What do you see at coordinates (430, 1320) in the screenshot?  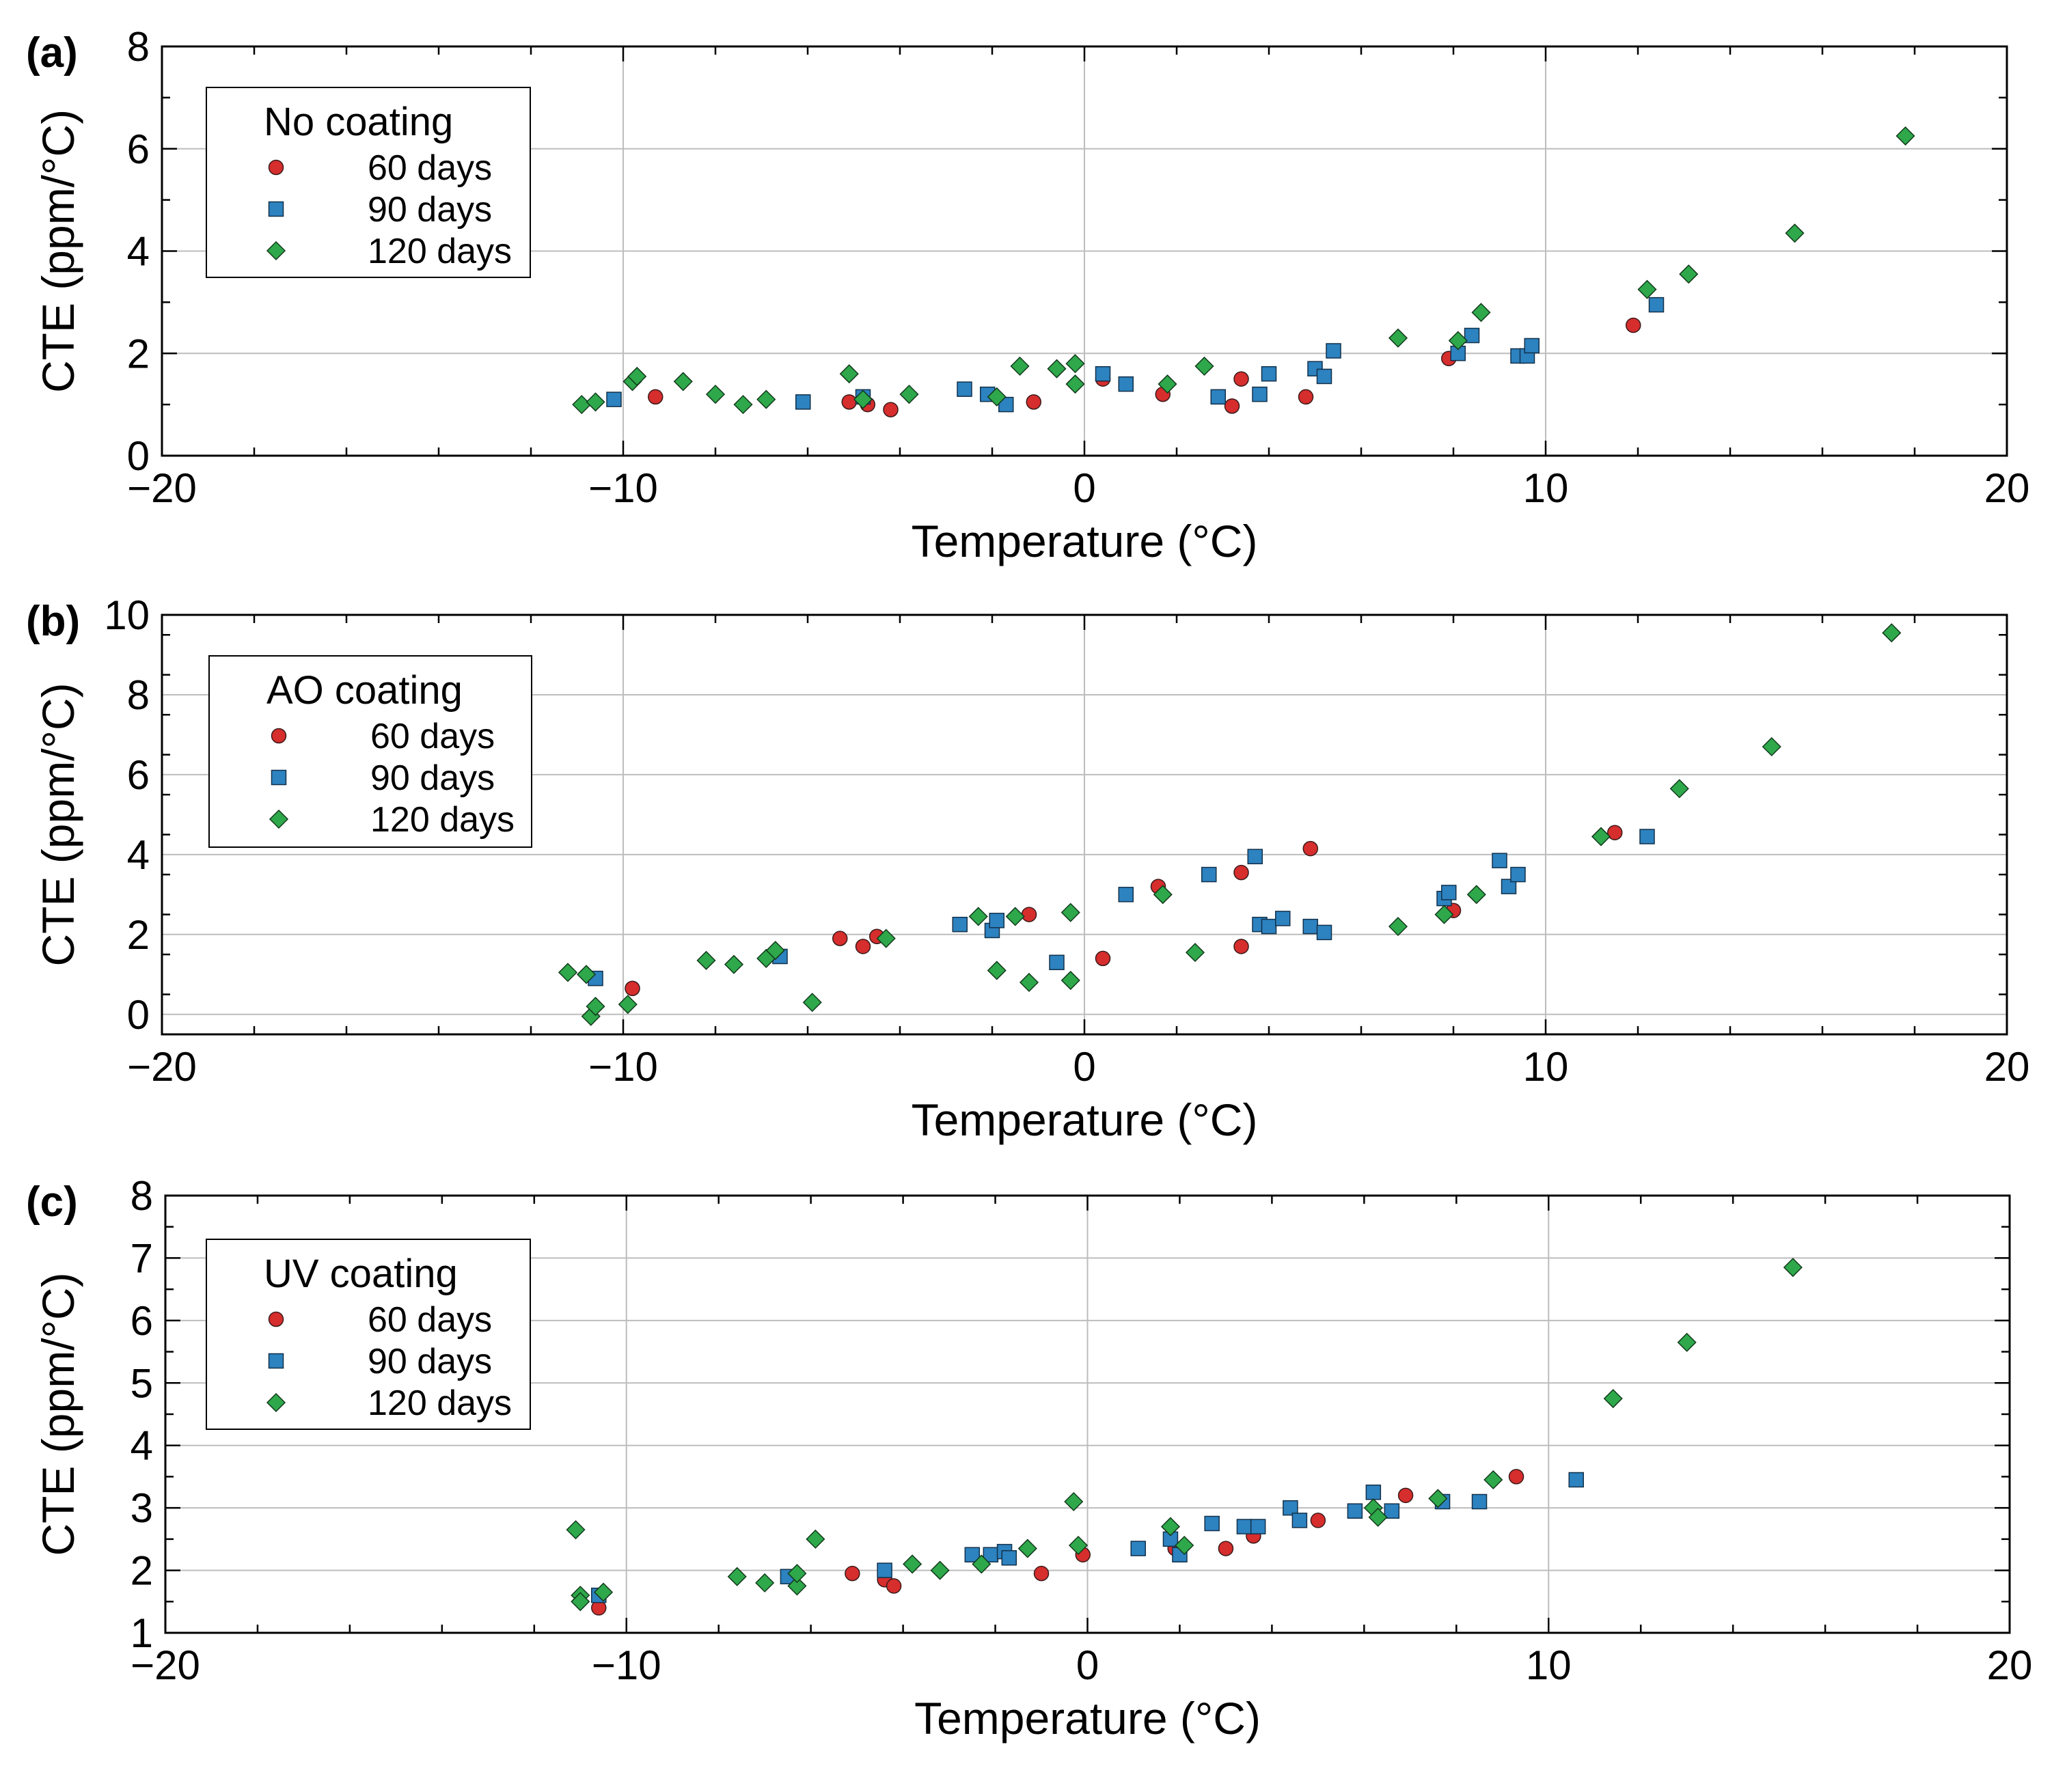 I see `legend-label: 60 days` at bounding box center [430, 1320].